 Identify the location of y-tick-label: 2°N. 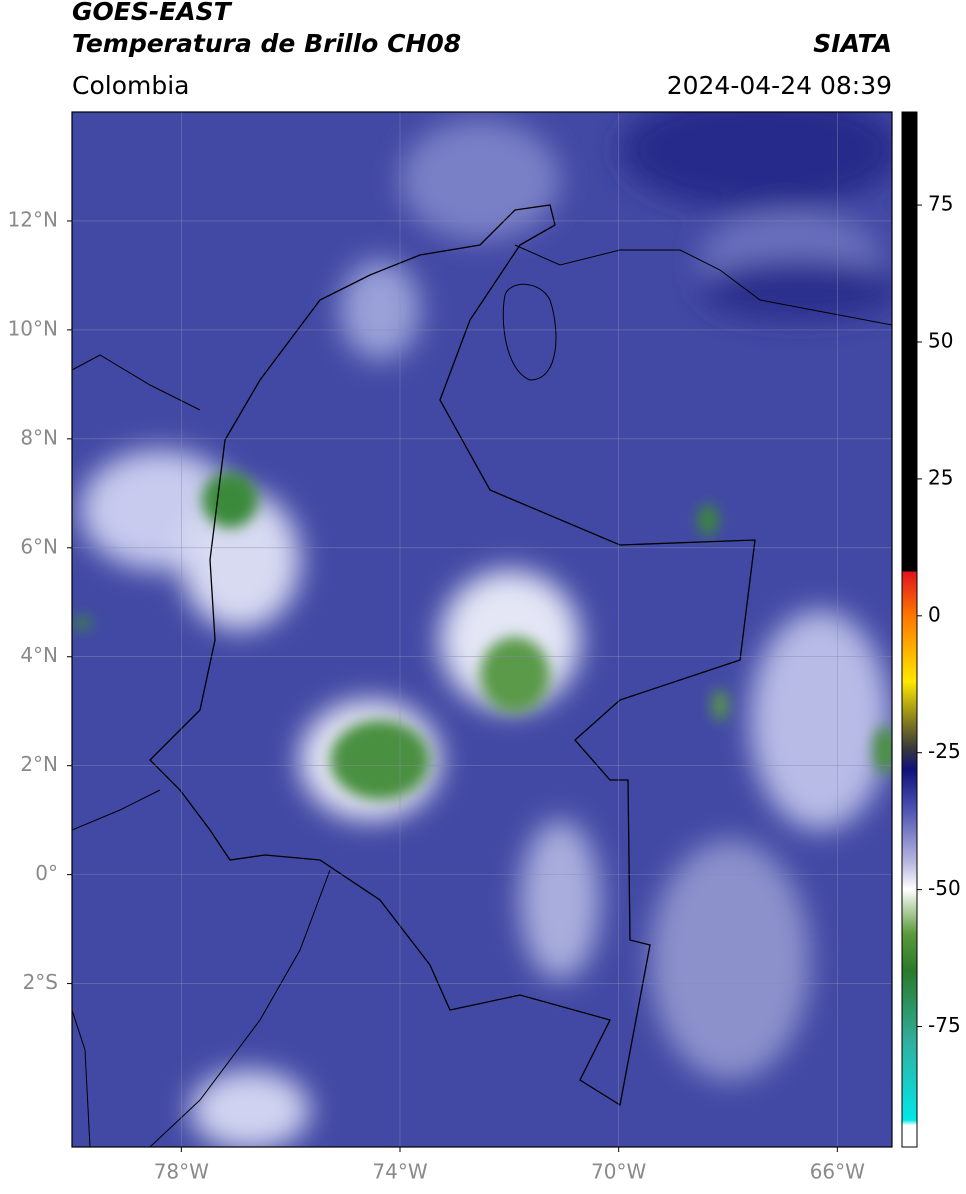
(39, 764).